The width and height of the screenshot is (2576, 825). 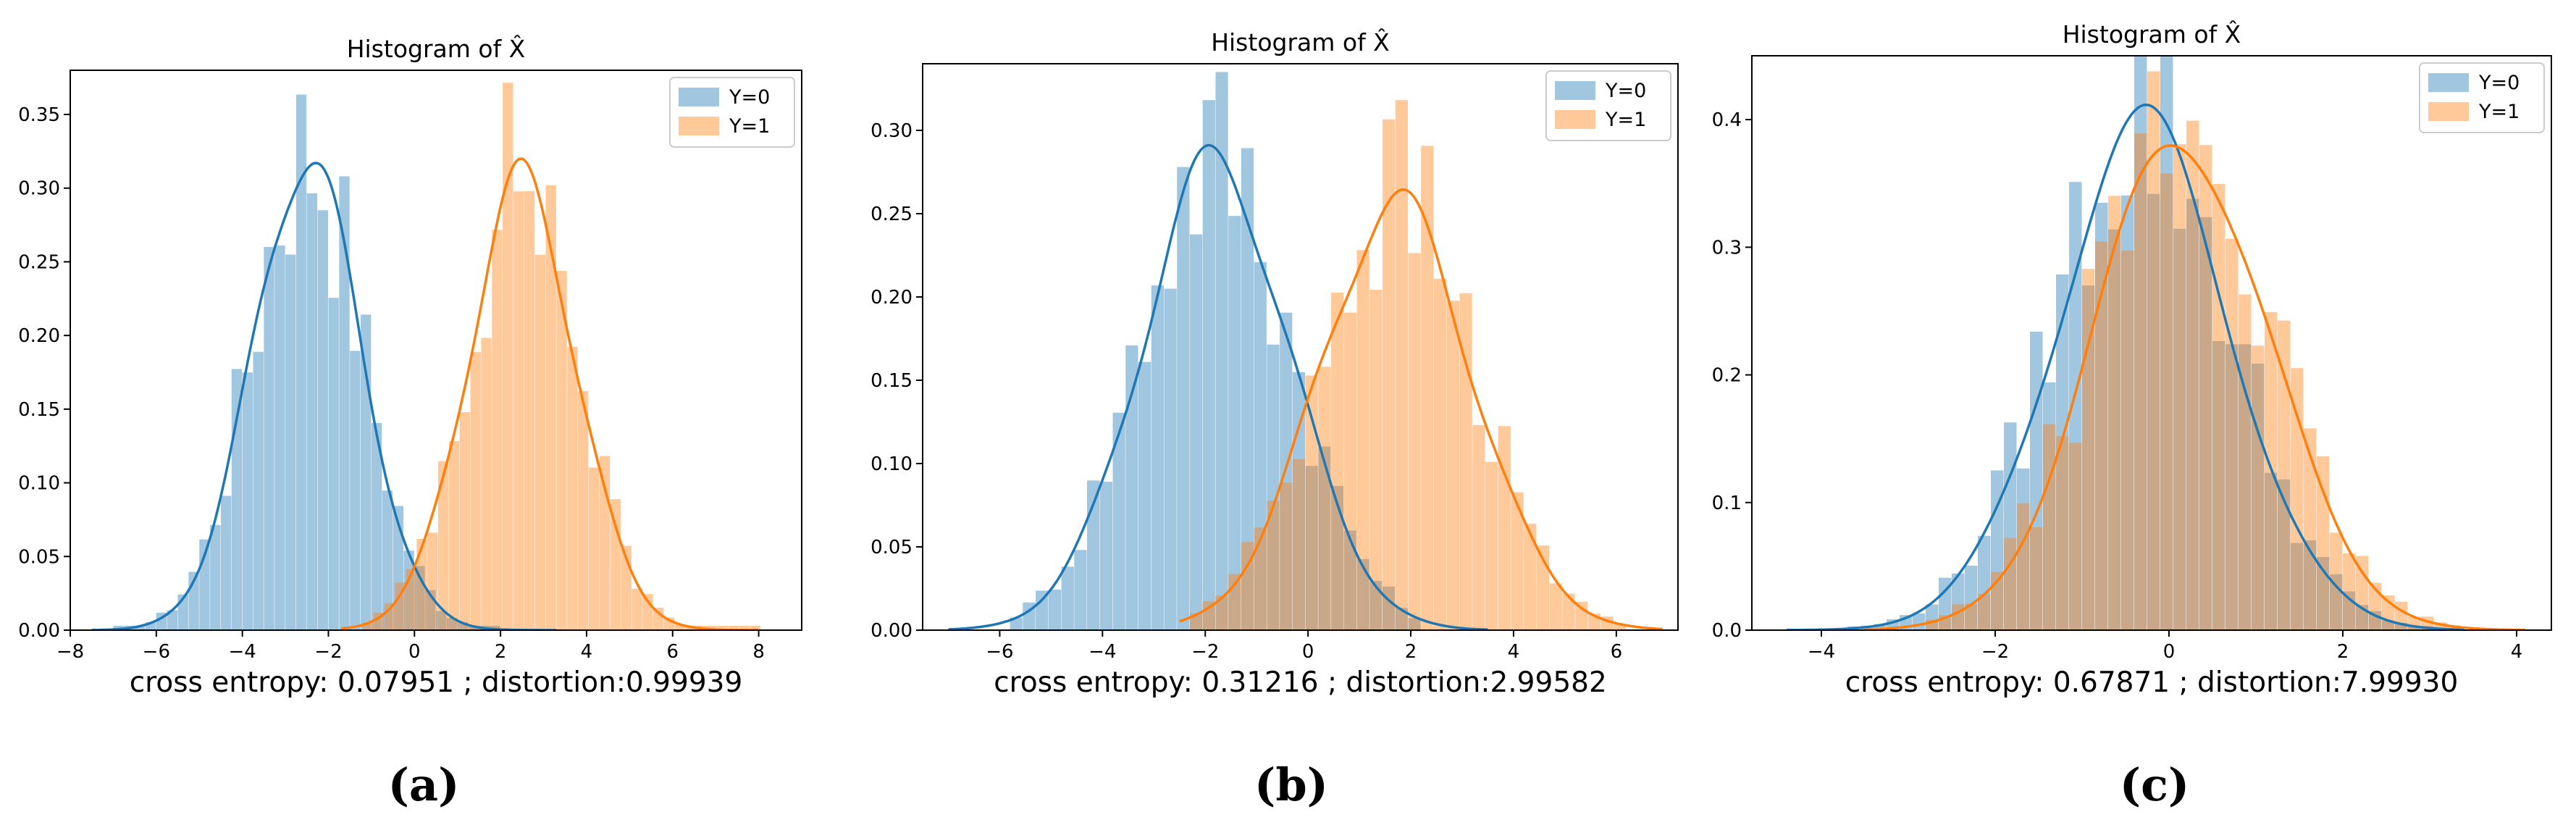 I want to click on x-tick-label: −2, so click(x=1205, y=652).